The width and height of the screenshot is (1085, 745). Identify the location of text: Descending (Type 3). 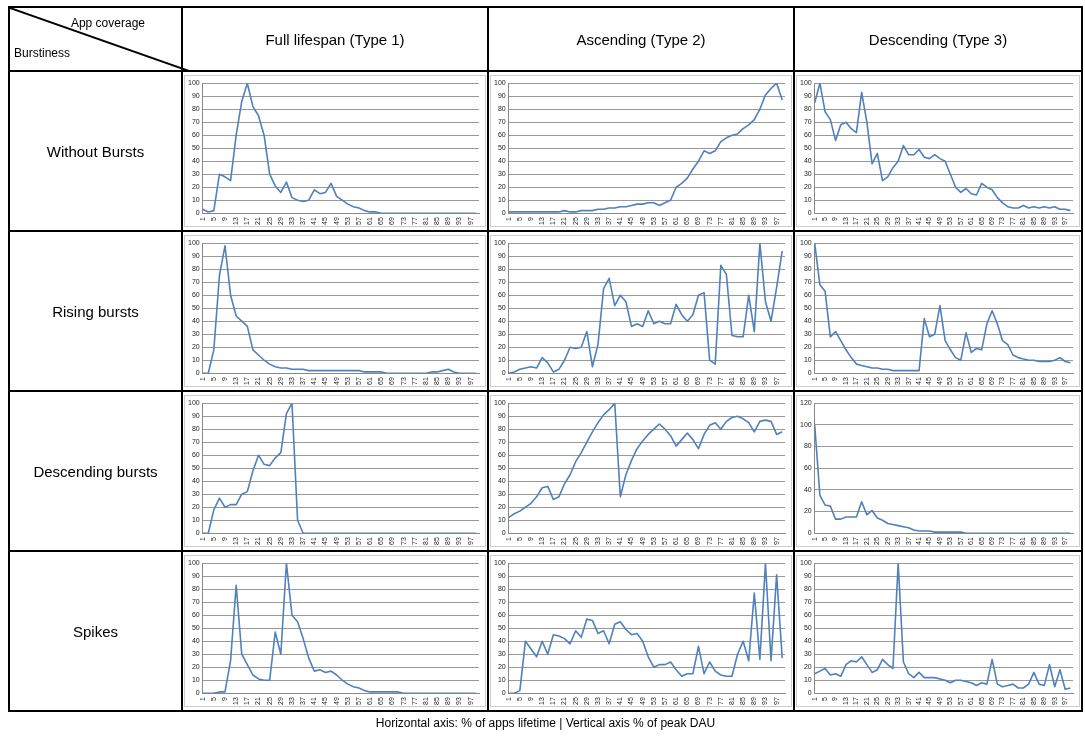
(938, 39).